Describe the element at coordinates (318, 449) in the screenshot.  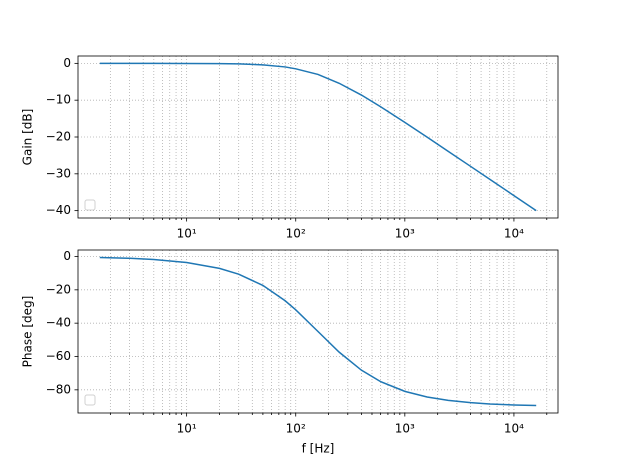
I see `x-axis-label: f [Hz]` at that location.